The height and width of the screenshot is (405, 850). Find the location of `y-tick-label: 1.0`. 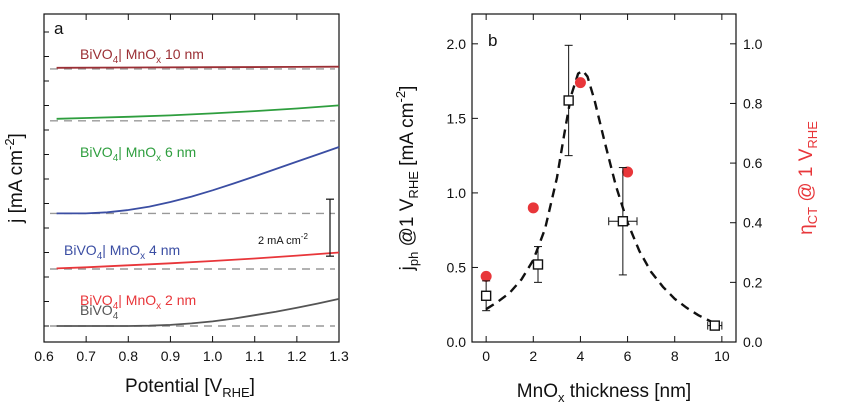

y-tick-label: 1.0 is located at coordinates (457, 193).